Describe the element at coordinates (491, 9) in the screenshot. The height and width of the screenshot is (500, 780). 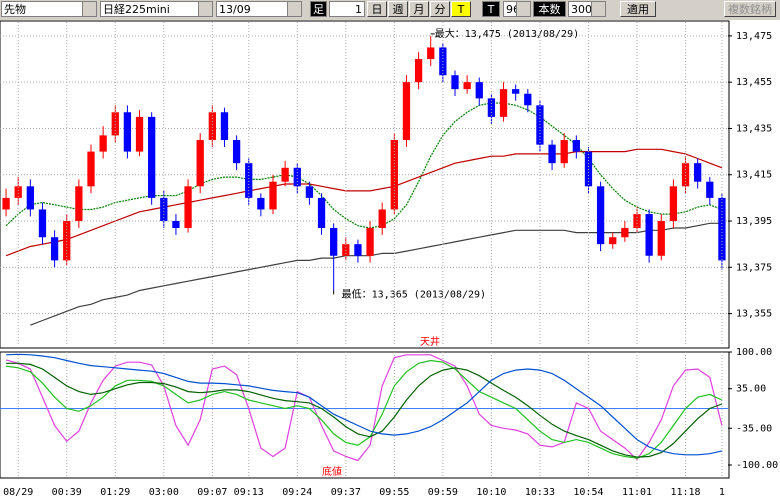
I see `tick-toggle: T` at that location.